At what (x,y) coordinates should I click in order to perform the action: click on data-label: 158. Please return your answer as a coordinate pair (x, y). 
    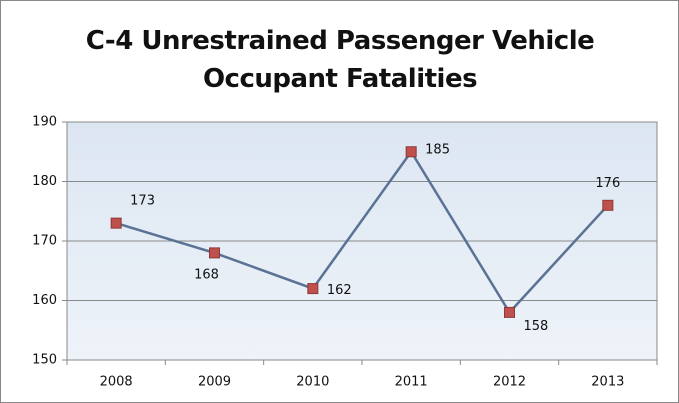
    Looking at the image, I should click on (536, 326).